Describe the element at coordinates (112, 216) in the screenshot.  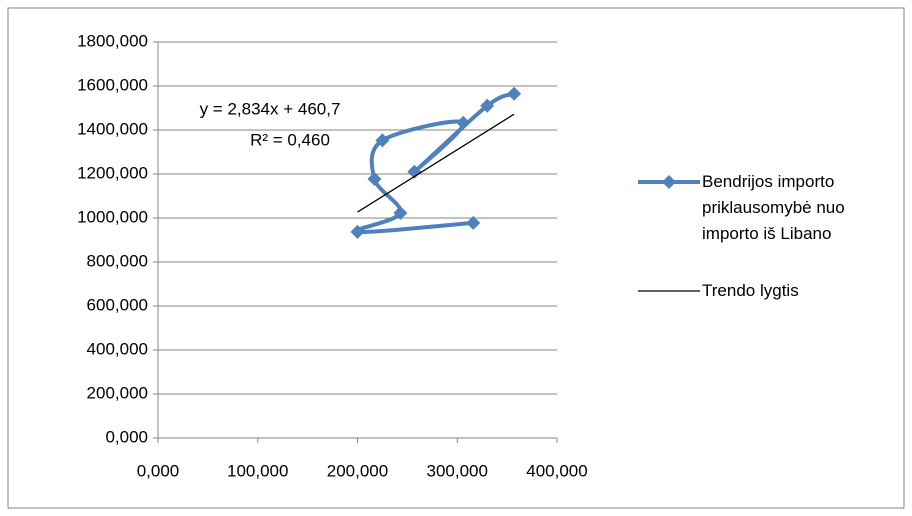
I see `y-tick-label: 1000,000` at that location.